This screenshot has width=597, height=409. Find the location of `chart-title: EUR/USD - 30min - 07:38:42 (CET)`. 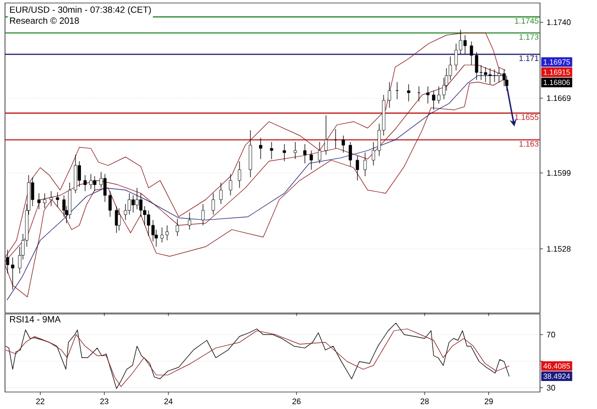

chart-title: EUR/USD - 30min - 07:38:42 (CET) is located at coordinates (80, 10).